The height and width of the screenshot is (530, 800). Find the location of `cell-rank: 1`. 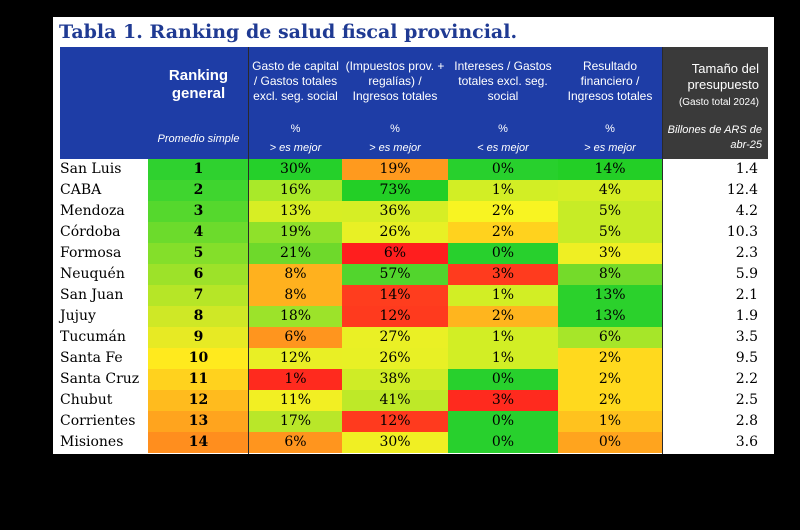

cell-rank: 1 is located at coordinates (198, 169).